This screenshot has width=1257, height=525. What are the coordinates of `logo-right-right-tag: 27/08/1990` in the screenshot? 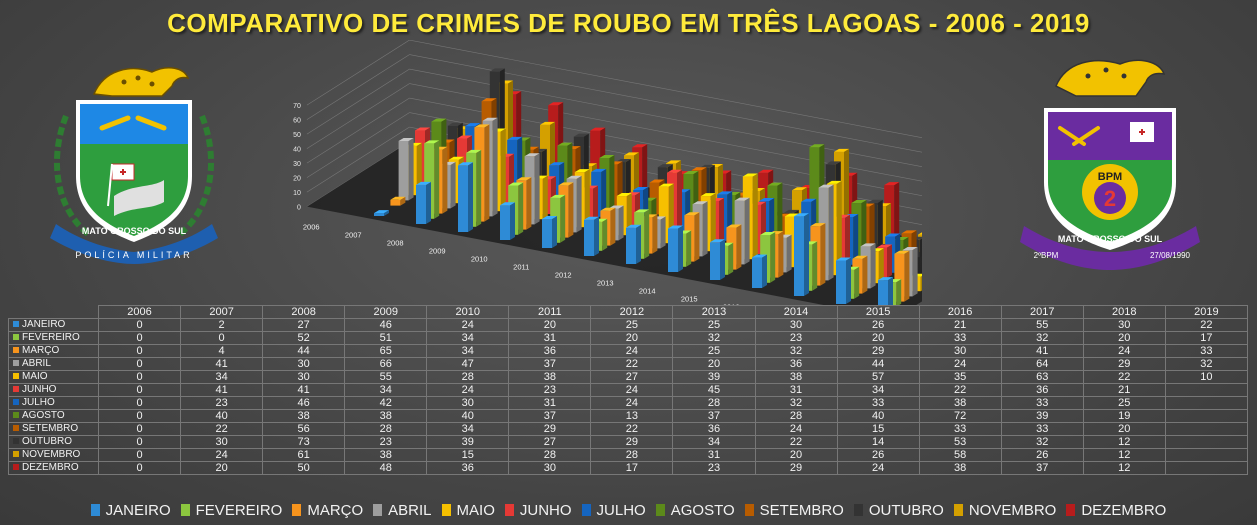 It's located at (1170, 255).